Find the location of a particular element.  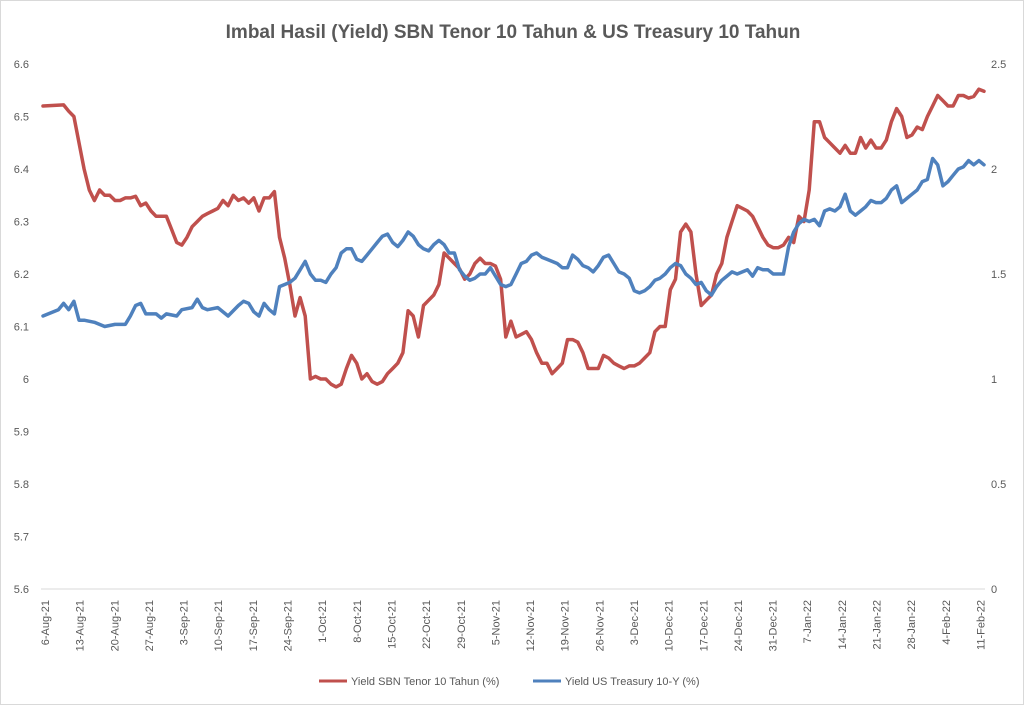

right-y-axis: 2.5 2 1.5 1 0.5 0 is located at coordinates (998, 327).